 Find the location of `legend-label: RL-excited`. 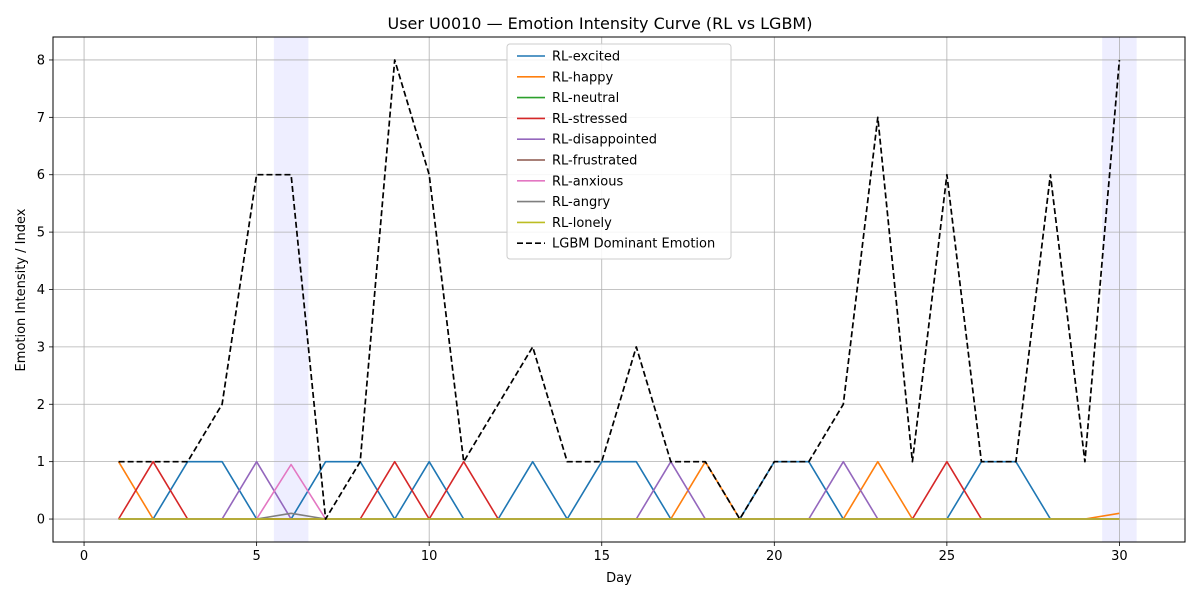

legend-label: RL-excited is located at coordinates (586, 57).